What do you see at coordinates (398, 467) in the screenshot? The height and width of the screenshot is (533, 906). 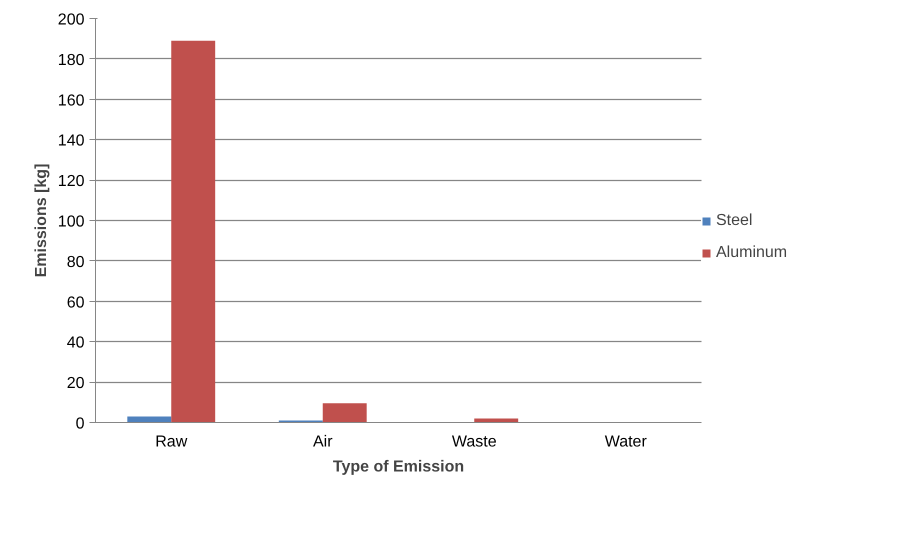 I see `x-axis-title: Type of Emission` at bounding box center [398, 467].